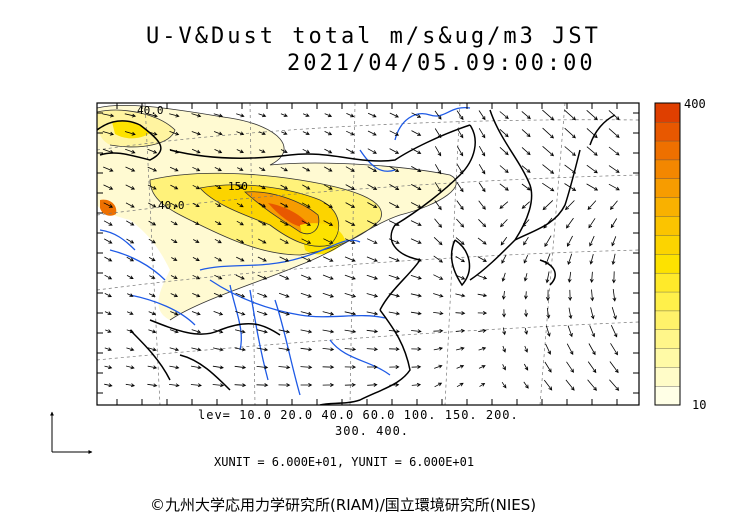 This screenshot has height=532, width=752. Describe the element at coordinates (289, 215) in the screenshot. I see `dust-level-400-central` at that location.